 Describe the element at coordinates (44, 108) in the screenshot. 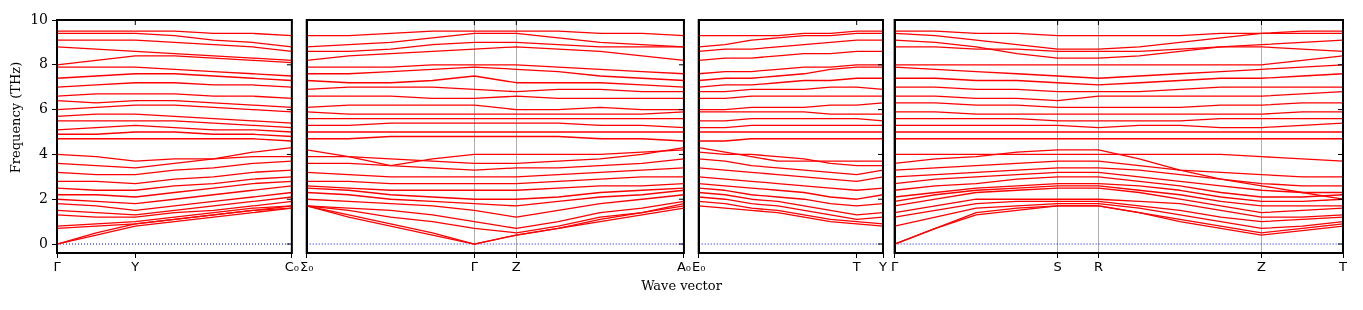

I see `y-tick-label: 6` at that location.